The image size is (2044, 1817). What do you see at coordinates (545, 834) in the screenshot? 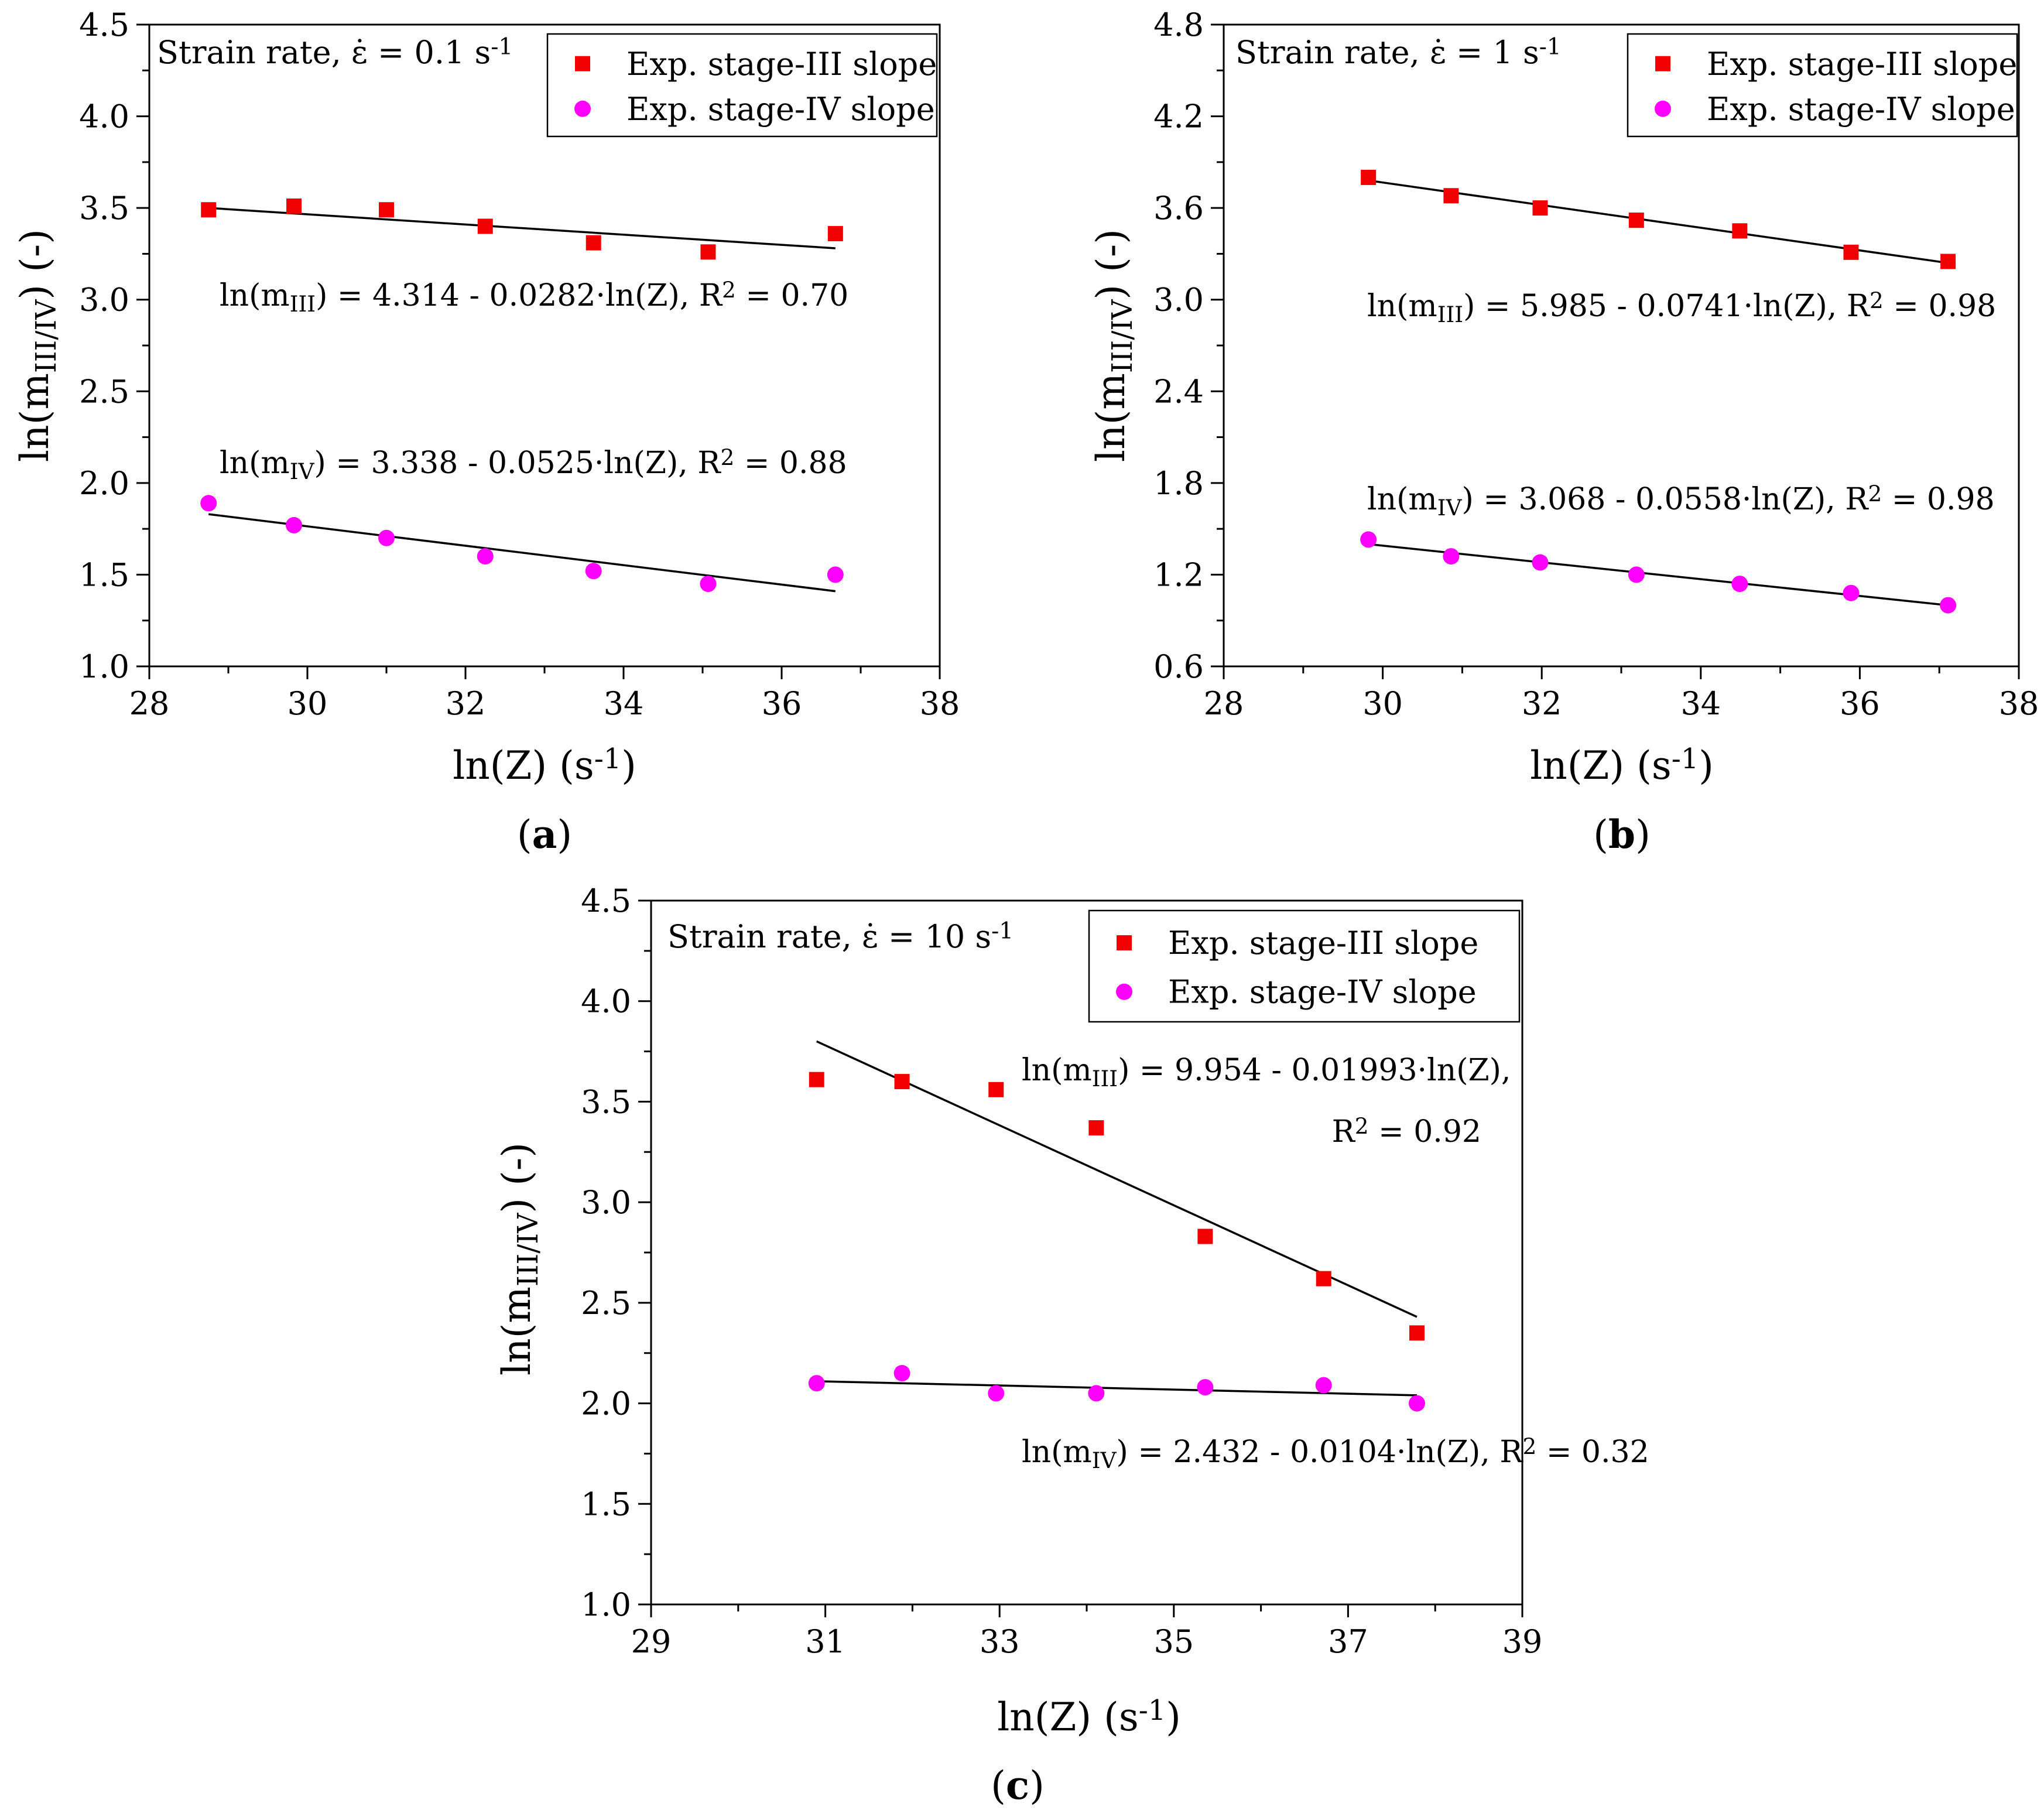
I see `panel-label: (a)` at bounding box center [545, 834].